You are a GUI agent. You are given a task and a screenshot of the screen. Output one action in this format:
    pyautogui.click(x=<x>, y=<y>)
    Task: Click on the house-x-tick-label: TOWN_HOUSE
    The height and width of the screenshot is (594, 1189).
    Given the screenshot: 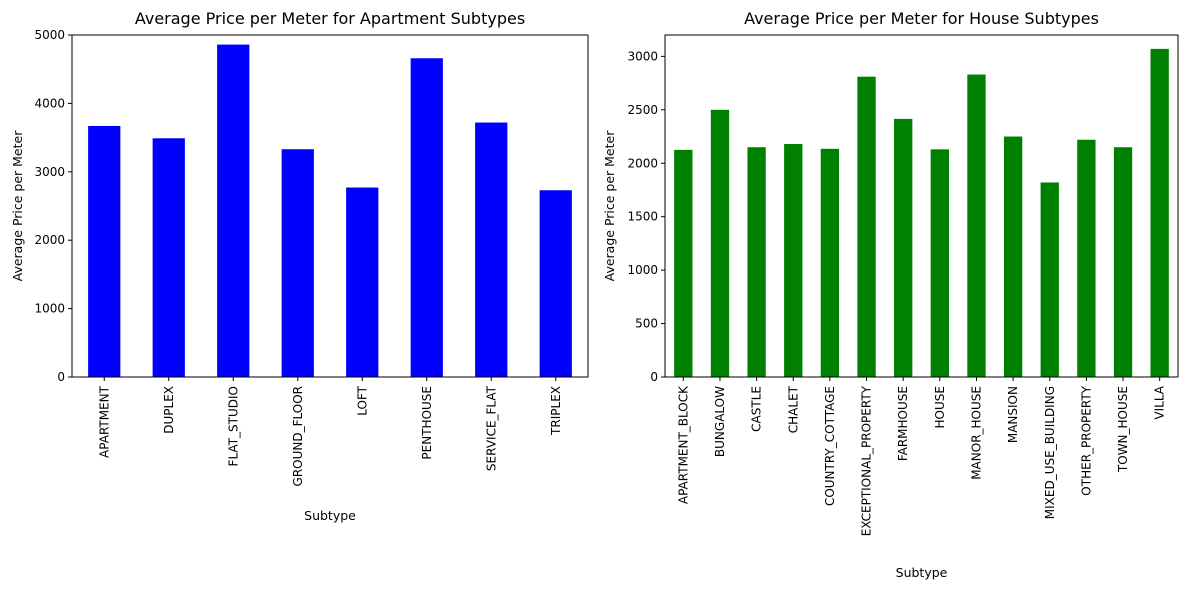 What is the action you would take?
    pyautogui.click(x=1123, y=429)
    